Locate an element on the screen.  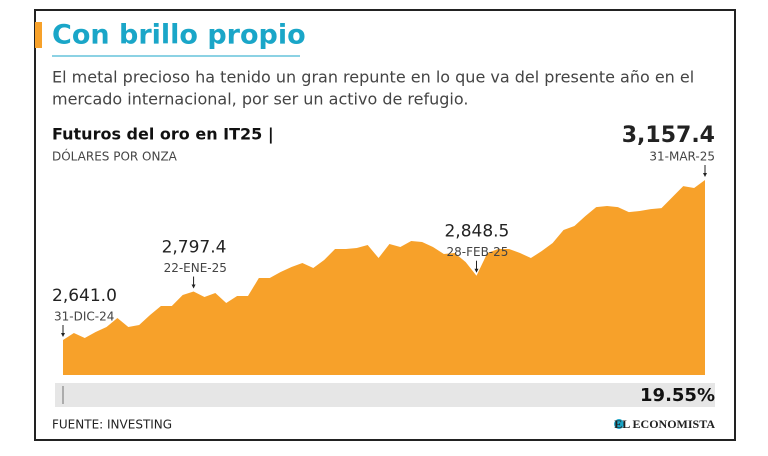
date-label: 31-MAR-25 is located at coordinates (682, 157).